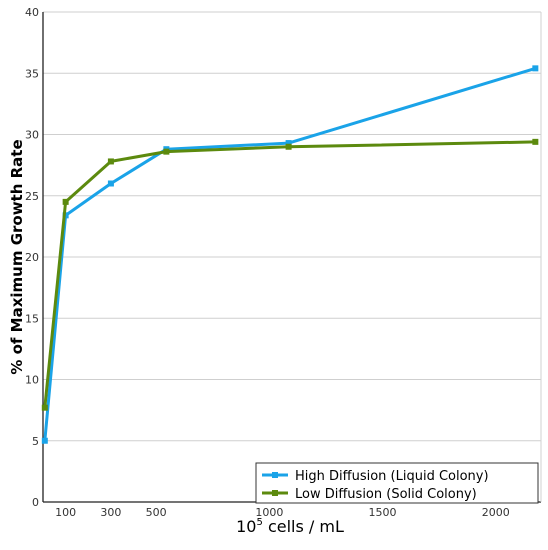 This screenshot has height=550, width=548. I want to click on x-tick-label: 1000, so click(269, 512).